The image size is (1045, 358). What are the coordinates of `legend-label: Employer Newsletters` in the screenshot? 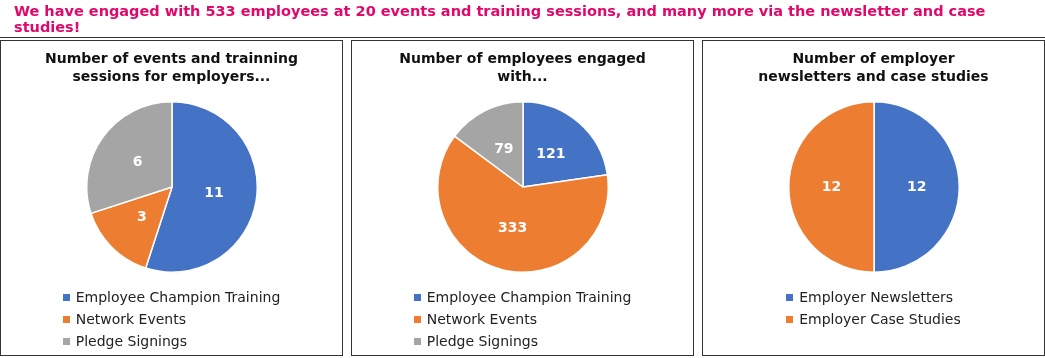 It's located at (876, 297).